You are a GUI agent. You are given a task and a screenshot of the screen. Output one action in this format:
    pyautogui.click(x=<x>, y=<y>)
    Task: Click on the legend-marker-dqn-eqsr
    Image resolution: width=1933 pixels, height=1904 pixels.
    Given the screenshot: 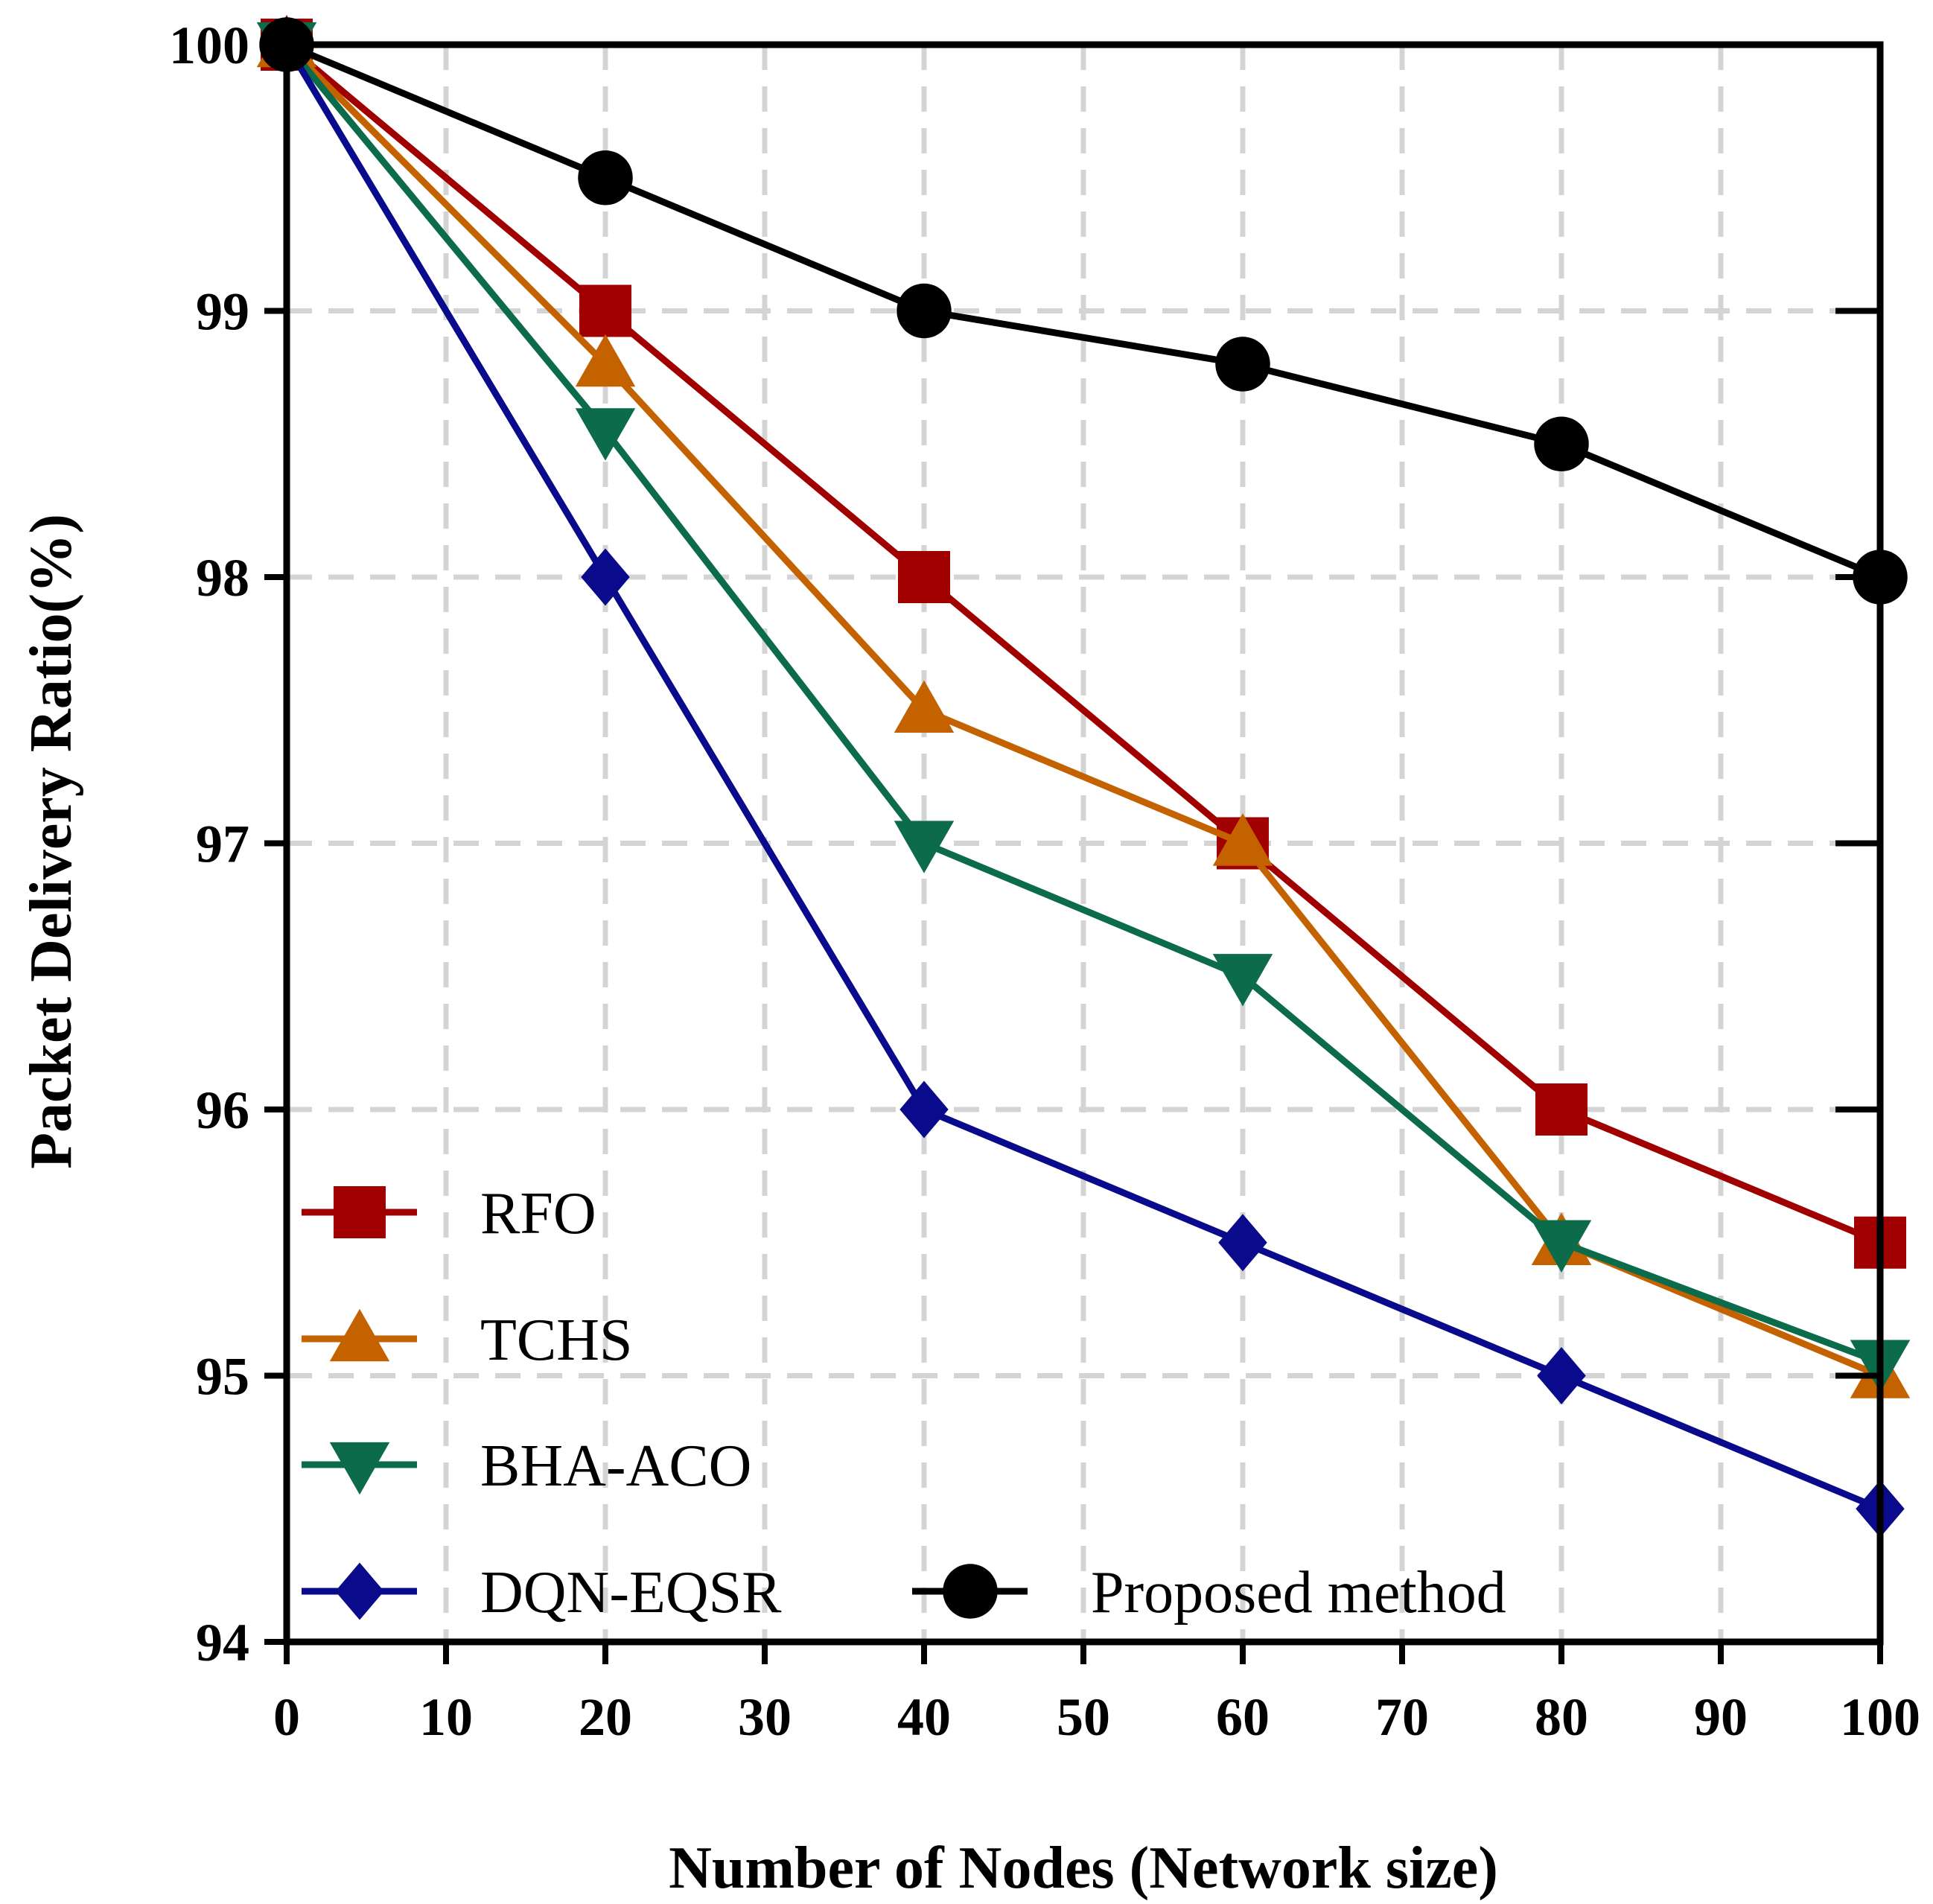 What is the action you would take?
    pyautogui.click(x=359, y=1591)
    